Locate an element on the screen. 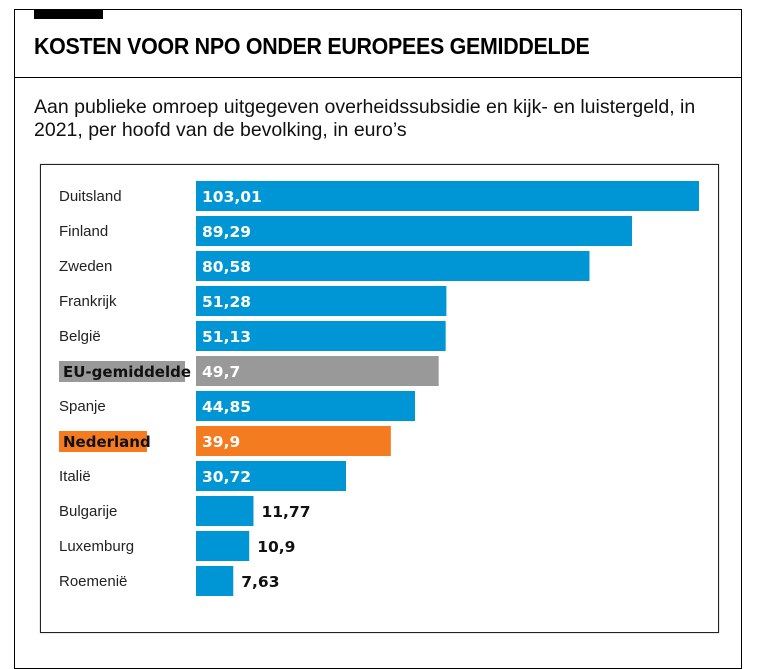 The width and height of the screenshot is (761, 669). header-tab-decoration is located at coordinates (68, 14).